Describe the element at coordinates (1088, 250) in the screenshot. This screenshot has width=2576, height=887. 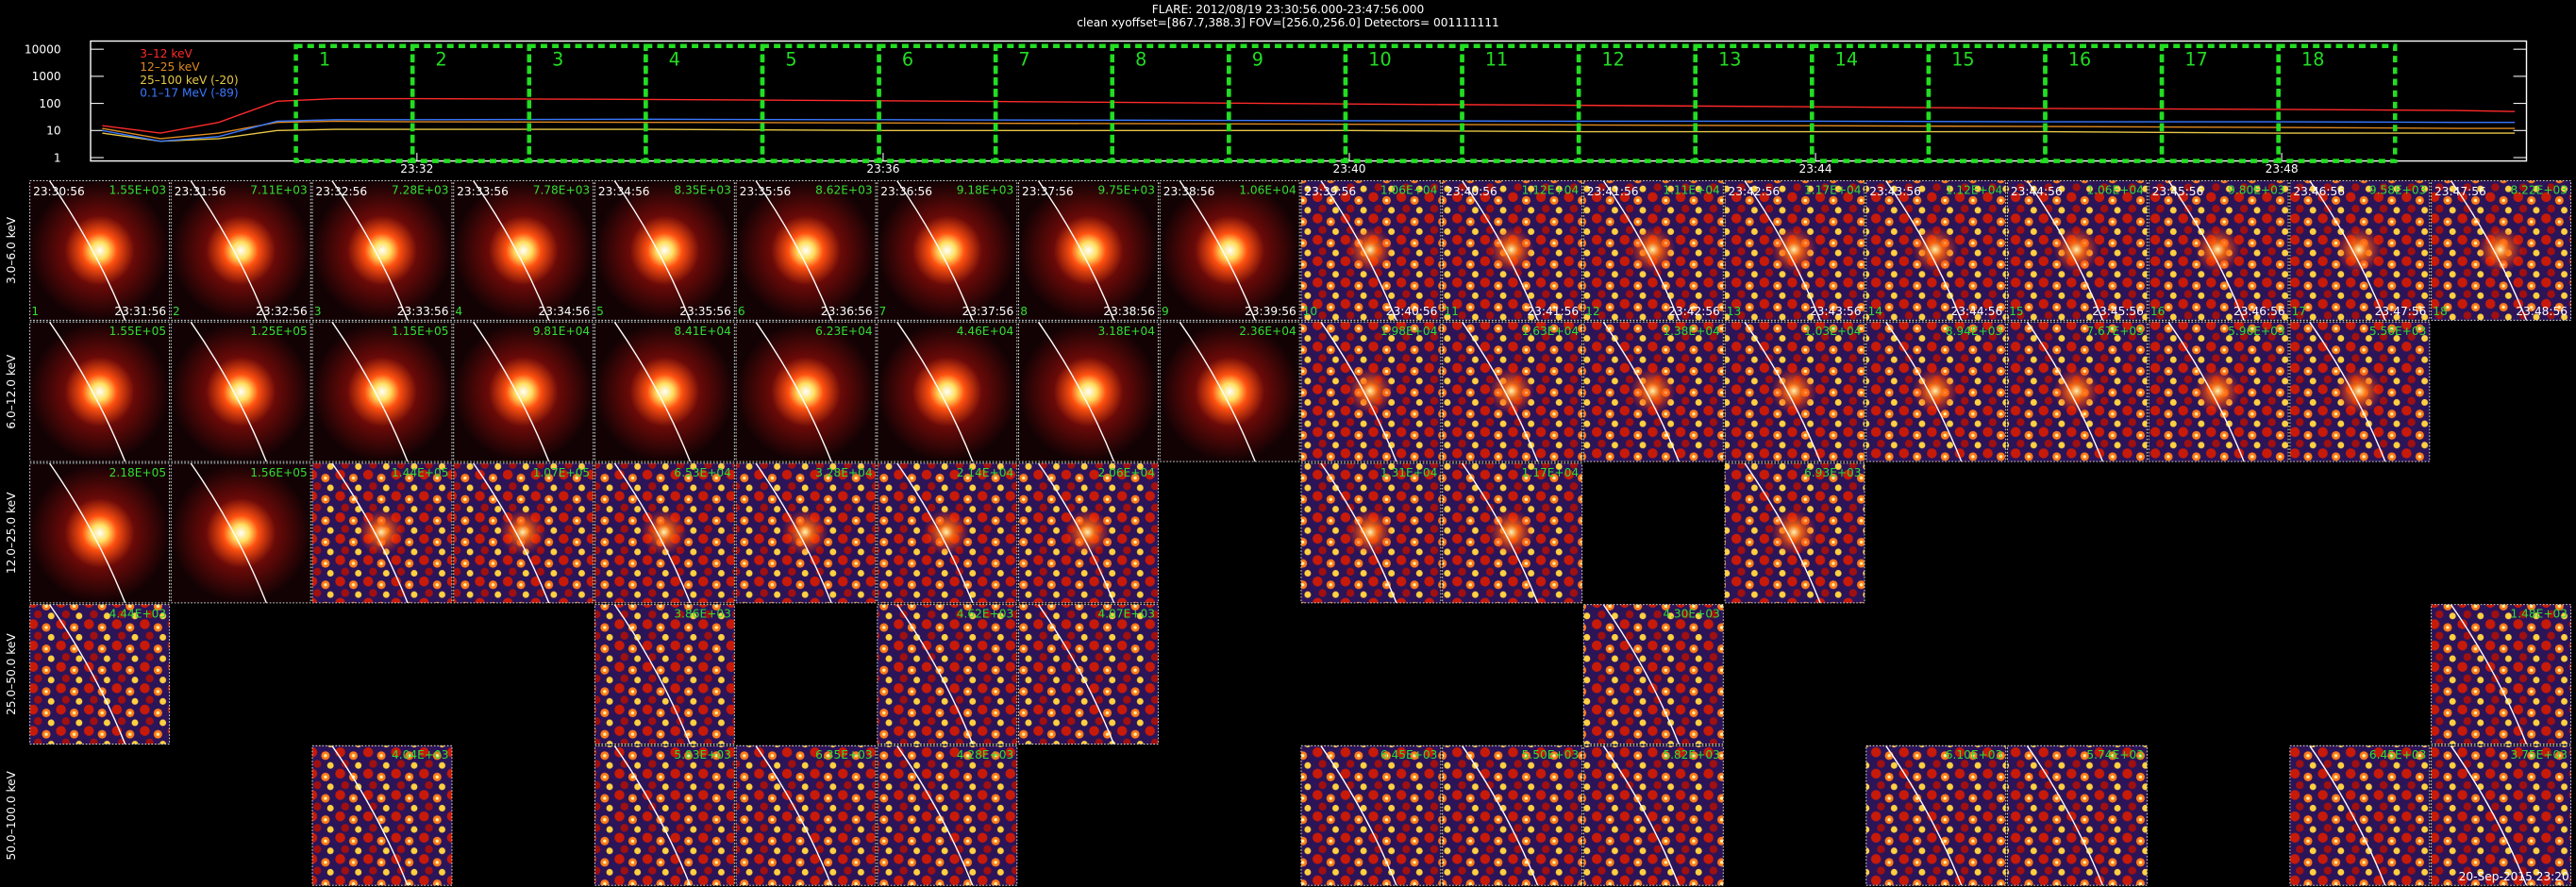
I see `image-tile: 9.75E+03 23:37:56 23:38:56 8` at that location.